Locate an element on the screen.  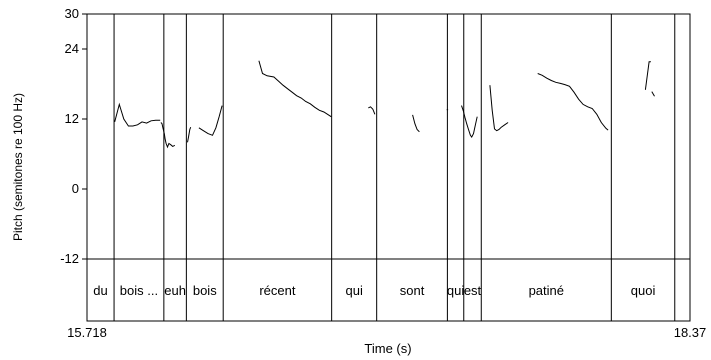
y-tick-label: 0 is located at coordinates (75, 188).